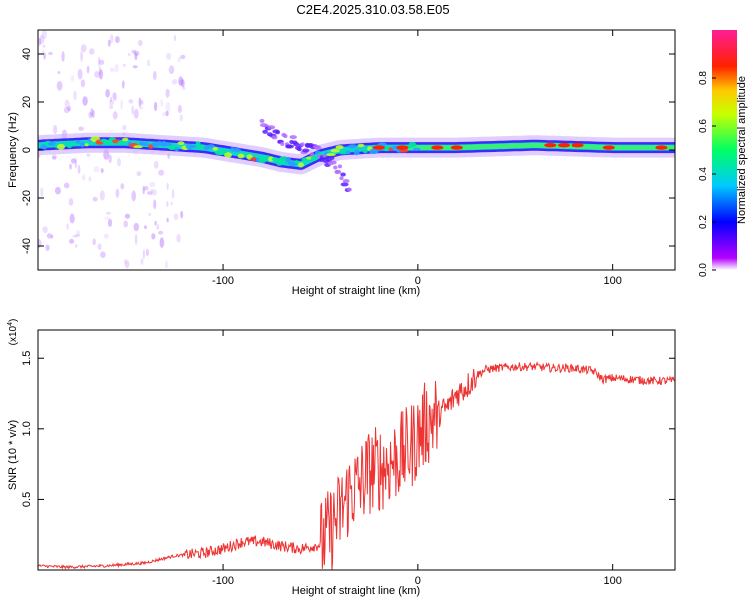 This screenshot has width=750, height=600. What do you see at coordinates (27, 150) in the screenshot?
I see `spectrogram-y-tick-label: 0` at bounding box center [27, 150].